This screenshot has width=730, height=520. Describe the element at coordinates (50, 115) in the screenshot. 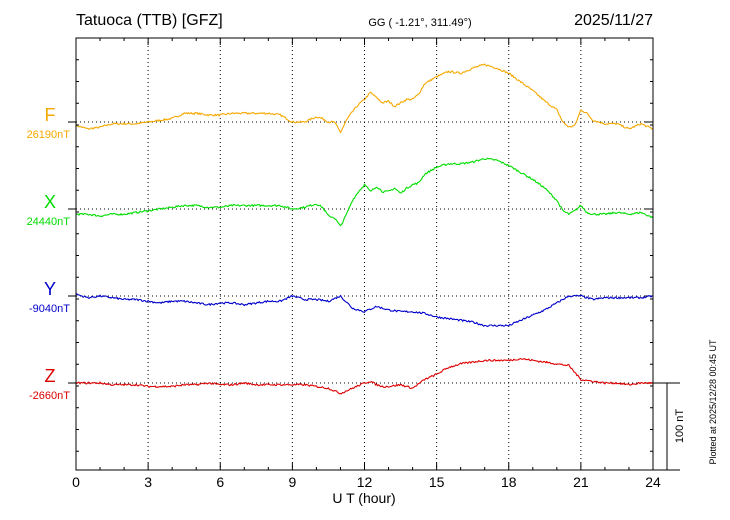

I see `series-name-f: F` at that location.